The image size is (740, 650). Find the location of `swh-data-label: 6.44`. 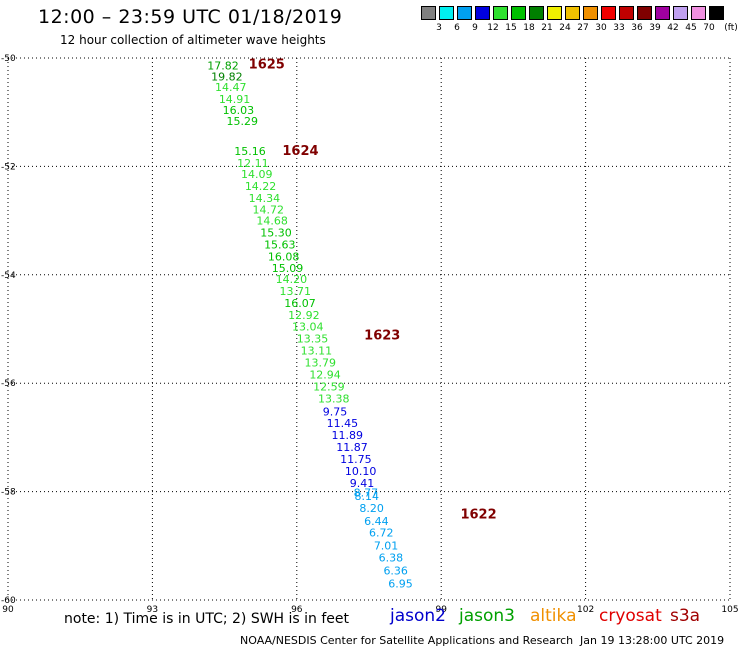

swh-data-label: 6.44 is located at coordinates (376, 521).